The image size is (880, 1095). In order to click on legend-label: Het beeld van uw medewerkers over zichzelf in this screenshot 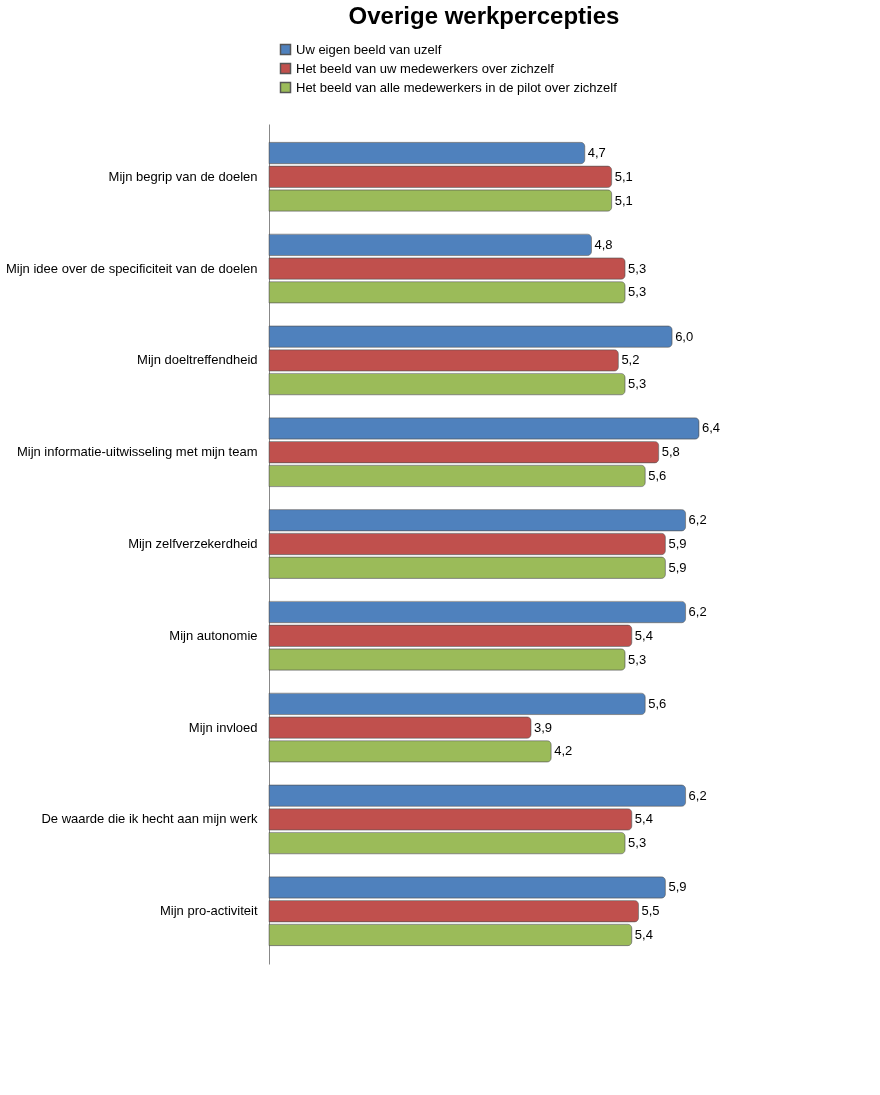, I will do `click(425, 68)`.